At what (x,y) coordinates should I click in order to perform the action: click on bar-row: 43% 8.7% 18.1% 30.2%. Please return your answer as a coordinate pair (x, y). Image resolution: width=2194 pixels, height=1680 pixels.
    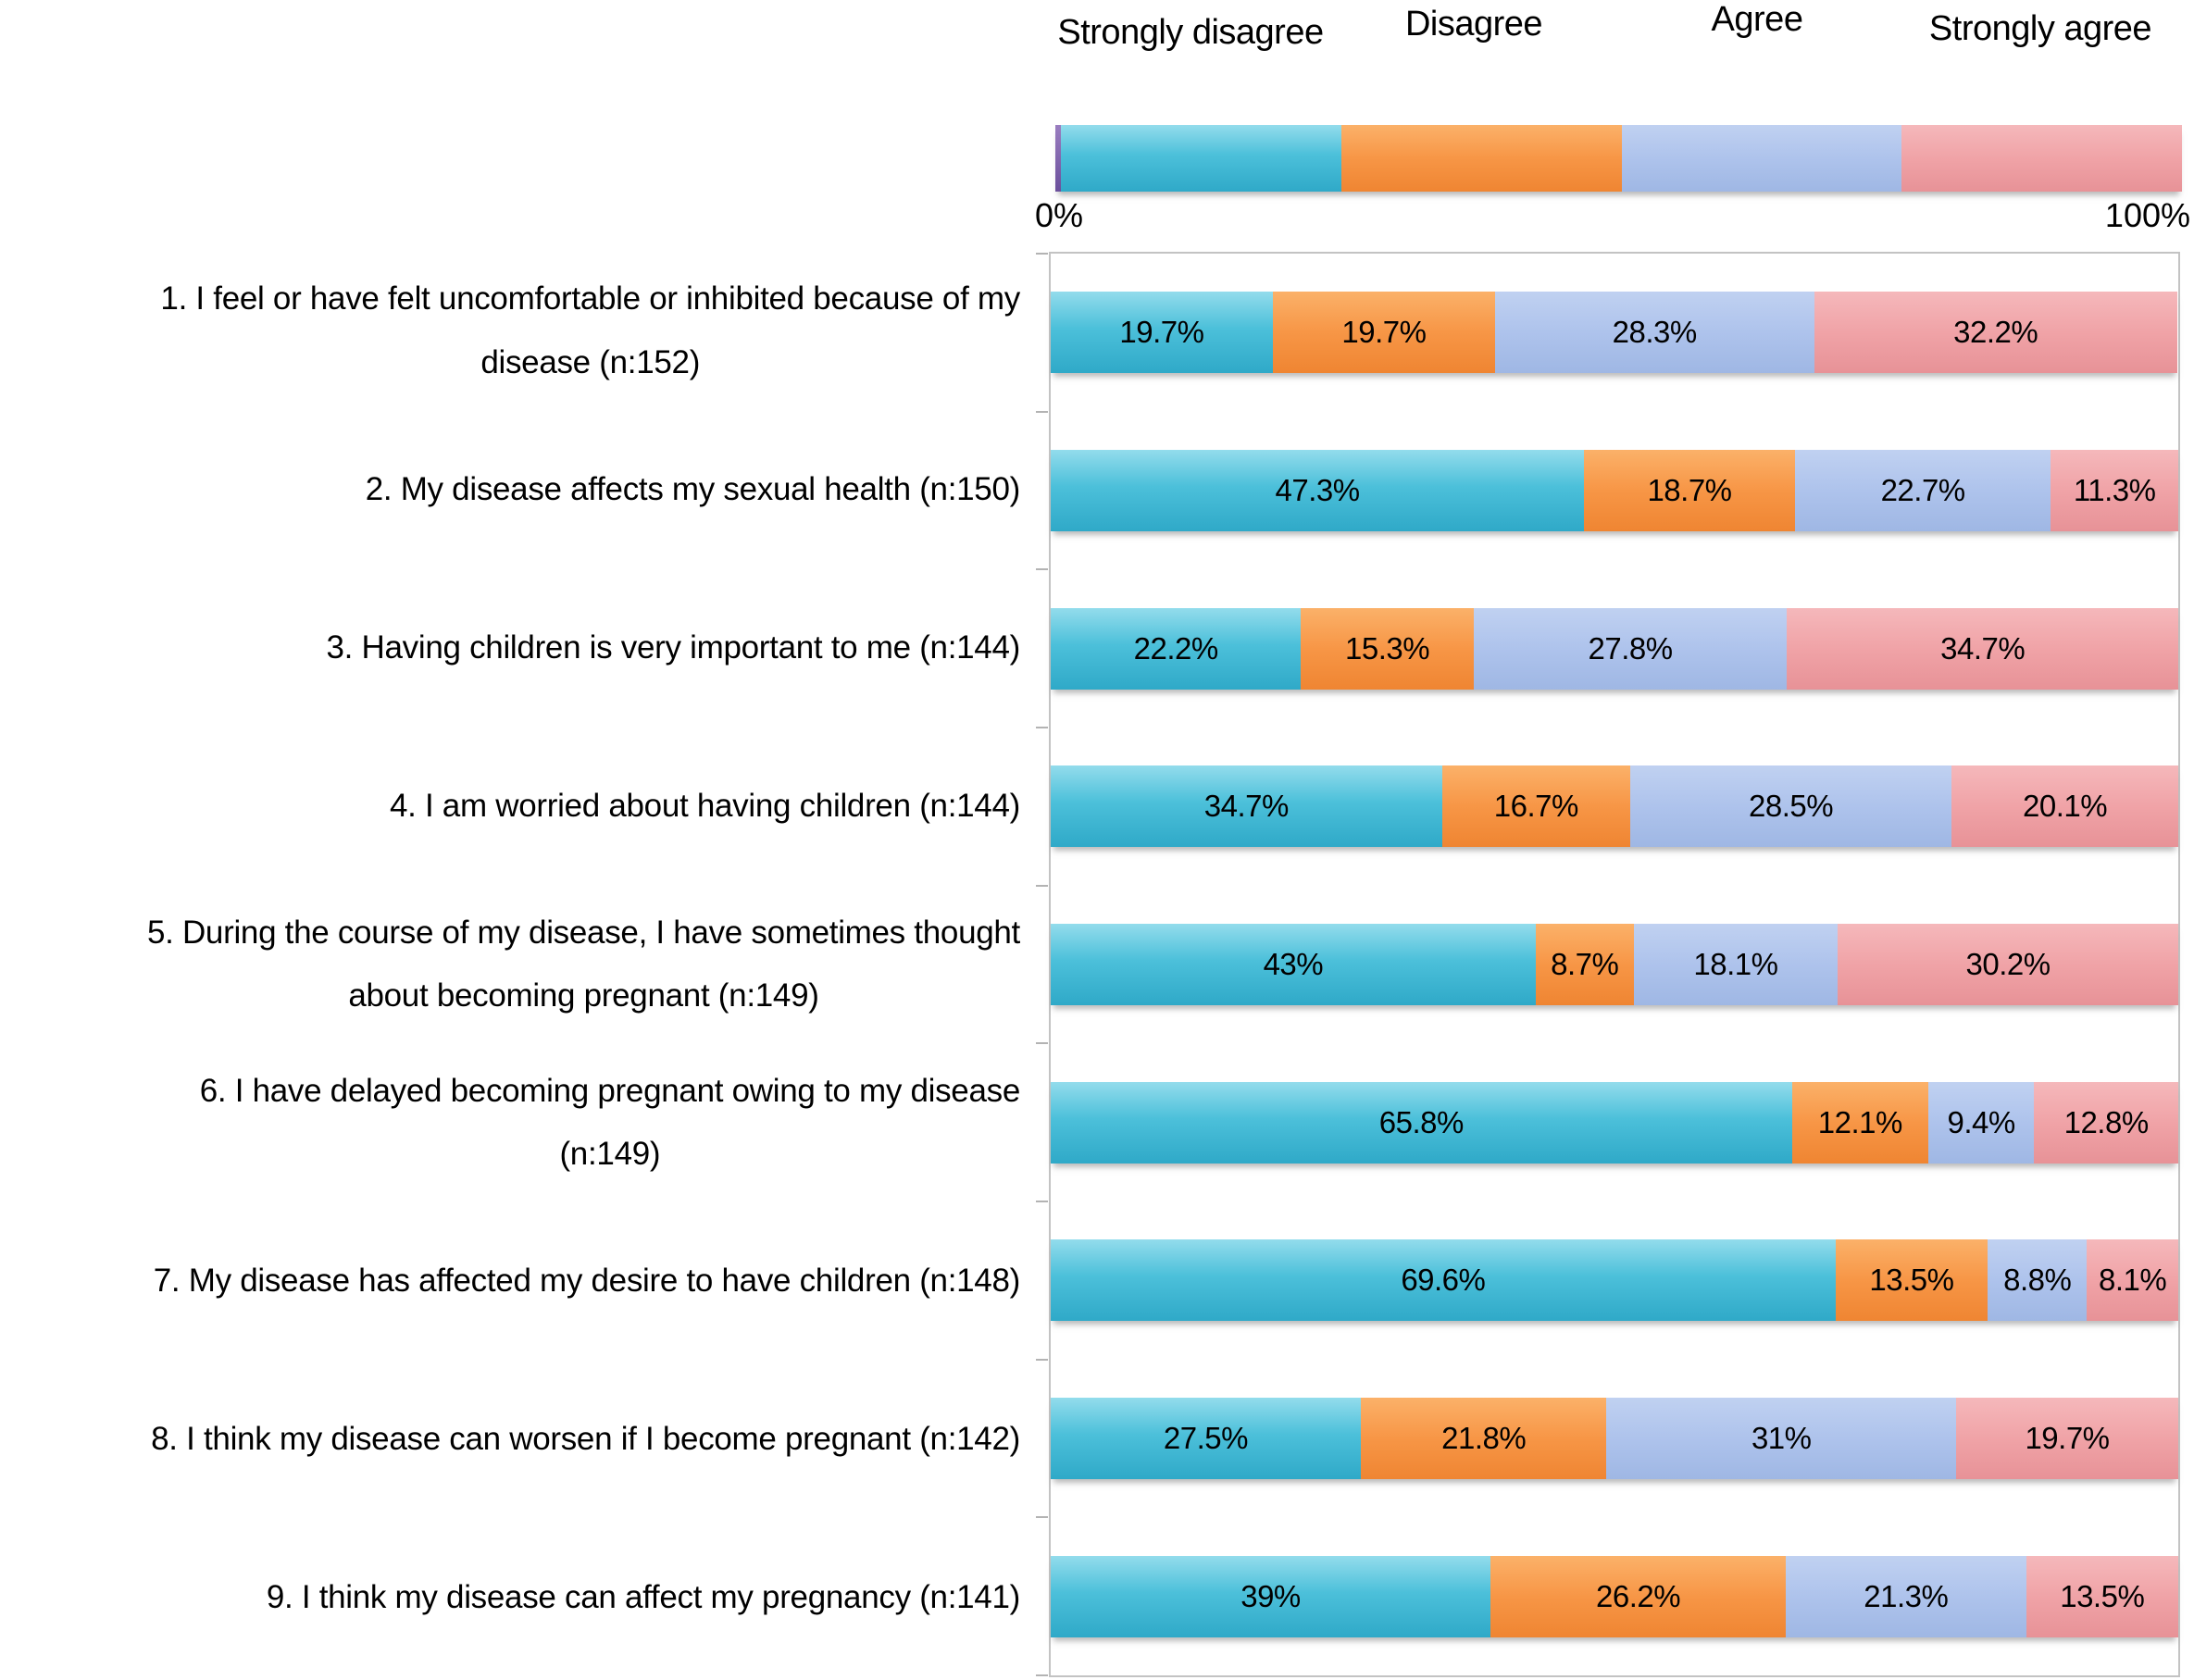
    Looking at the image, I should click on (1614, 965).